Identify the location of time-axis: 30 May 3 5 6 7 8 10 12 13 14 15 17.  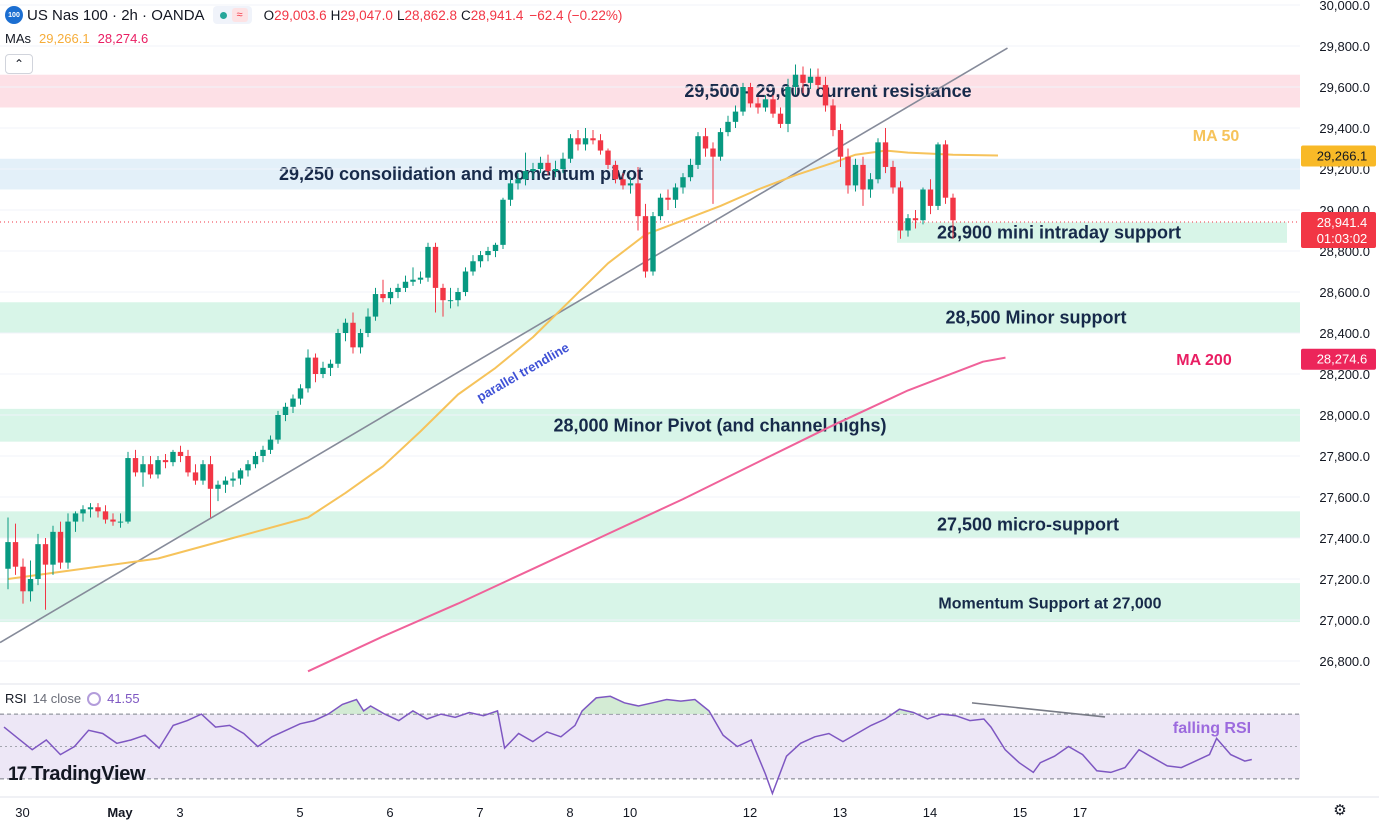
(689, 808).